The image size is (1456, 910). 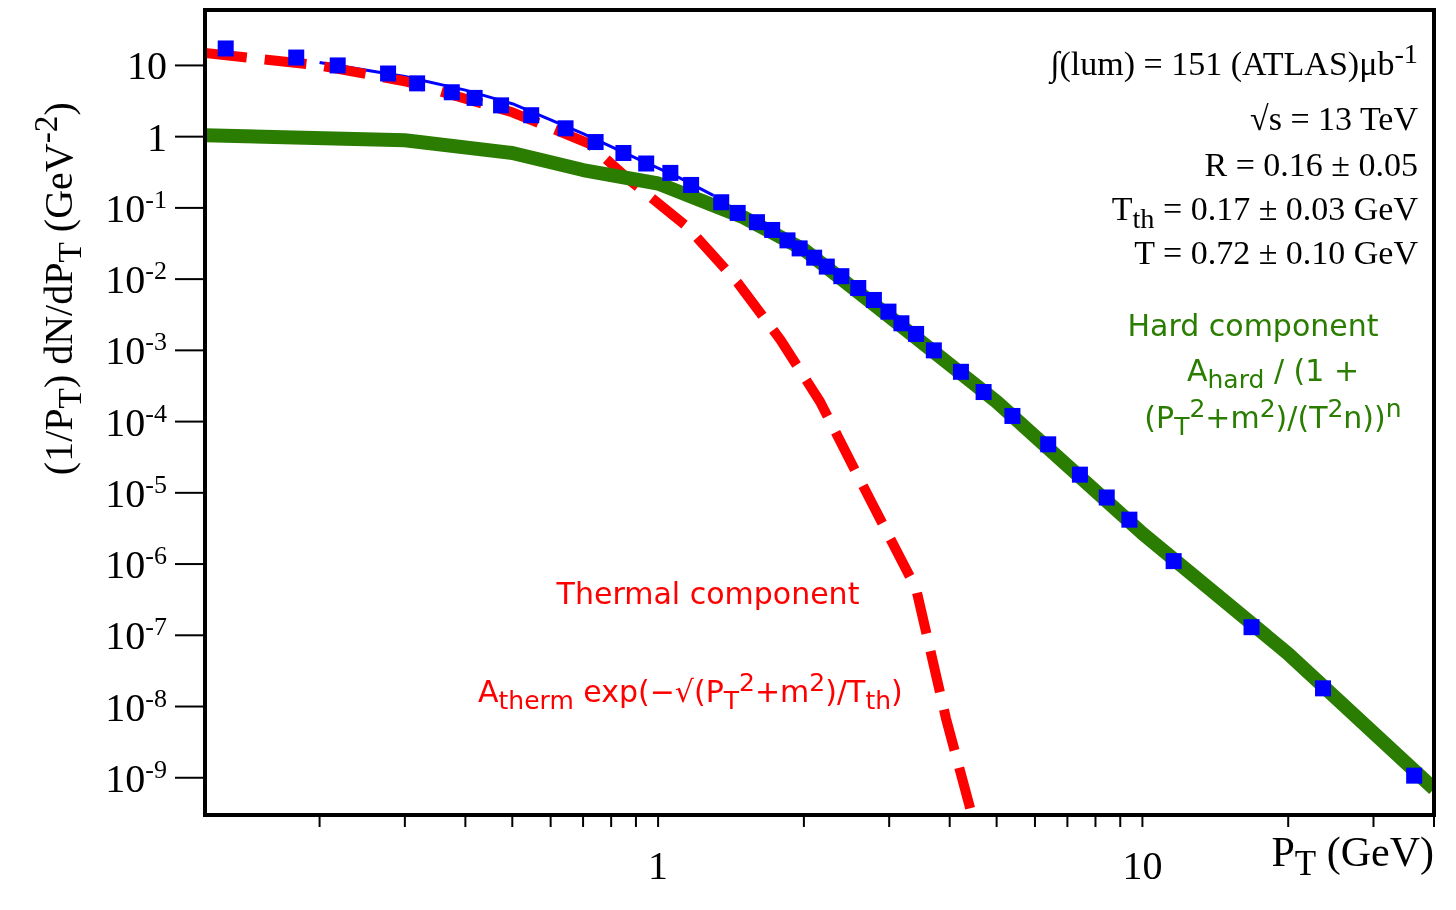 I want to click on y-tick-label: 10$^{-7}$, so click(x=136, y=635).